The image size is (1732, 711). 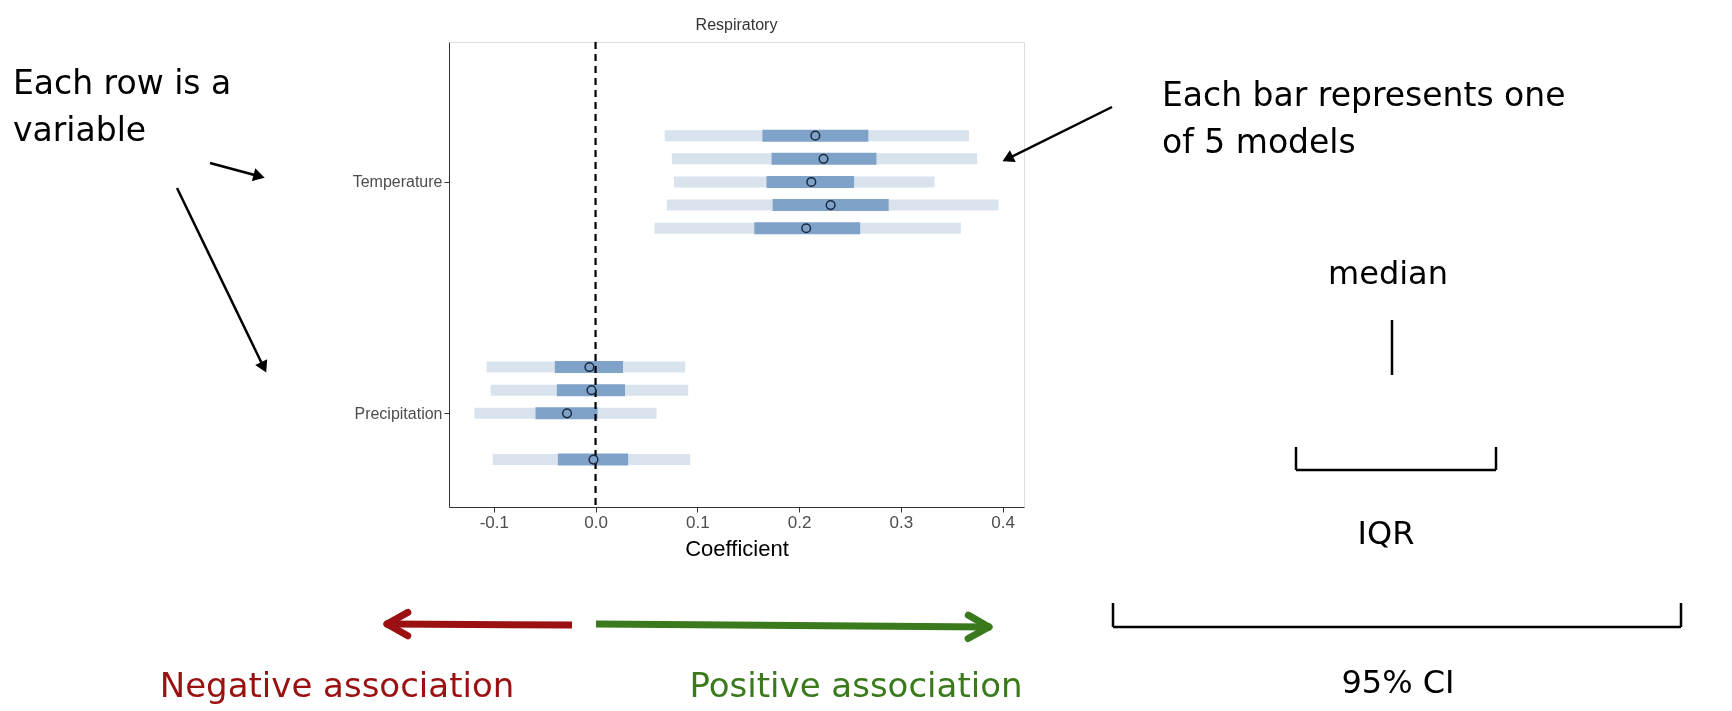 I want to click on y-tick-label: Temperature, so click(x=397, y=182).